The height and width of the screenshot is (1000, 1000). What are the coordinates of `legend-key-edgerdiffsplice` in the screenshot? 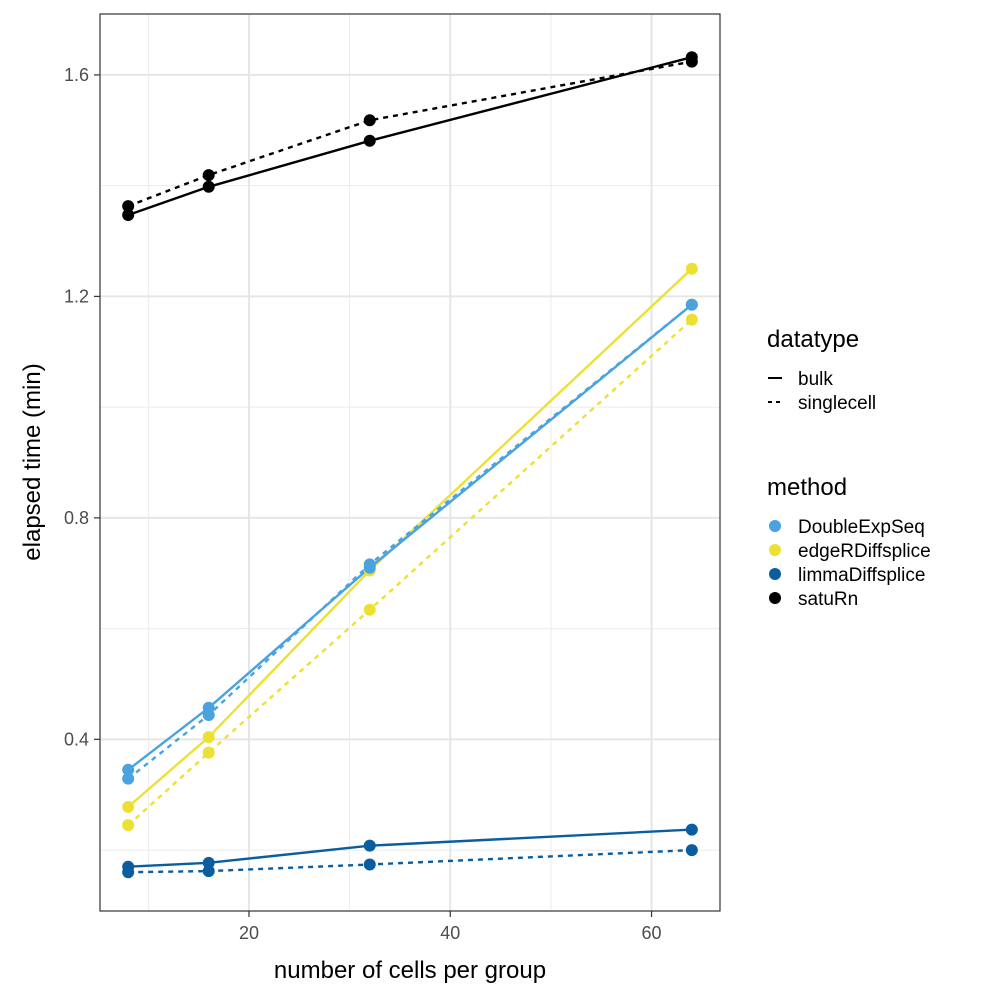 It's located at (775, 550).